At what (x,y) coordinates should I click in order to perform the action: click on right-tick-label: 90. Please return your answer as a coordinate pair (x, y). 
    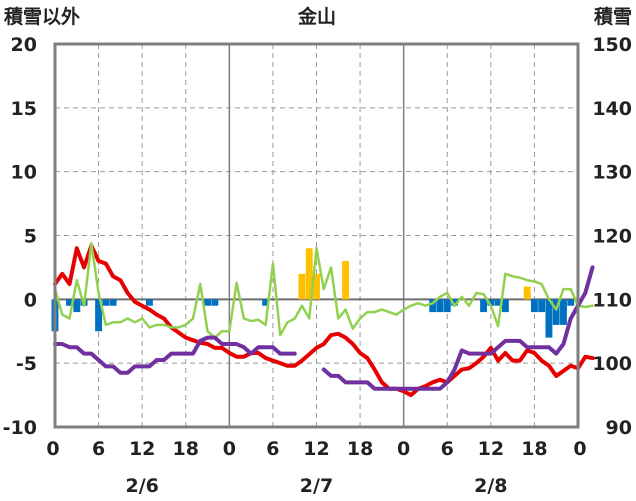
    Looking at the image, I should click on (619, 428).